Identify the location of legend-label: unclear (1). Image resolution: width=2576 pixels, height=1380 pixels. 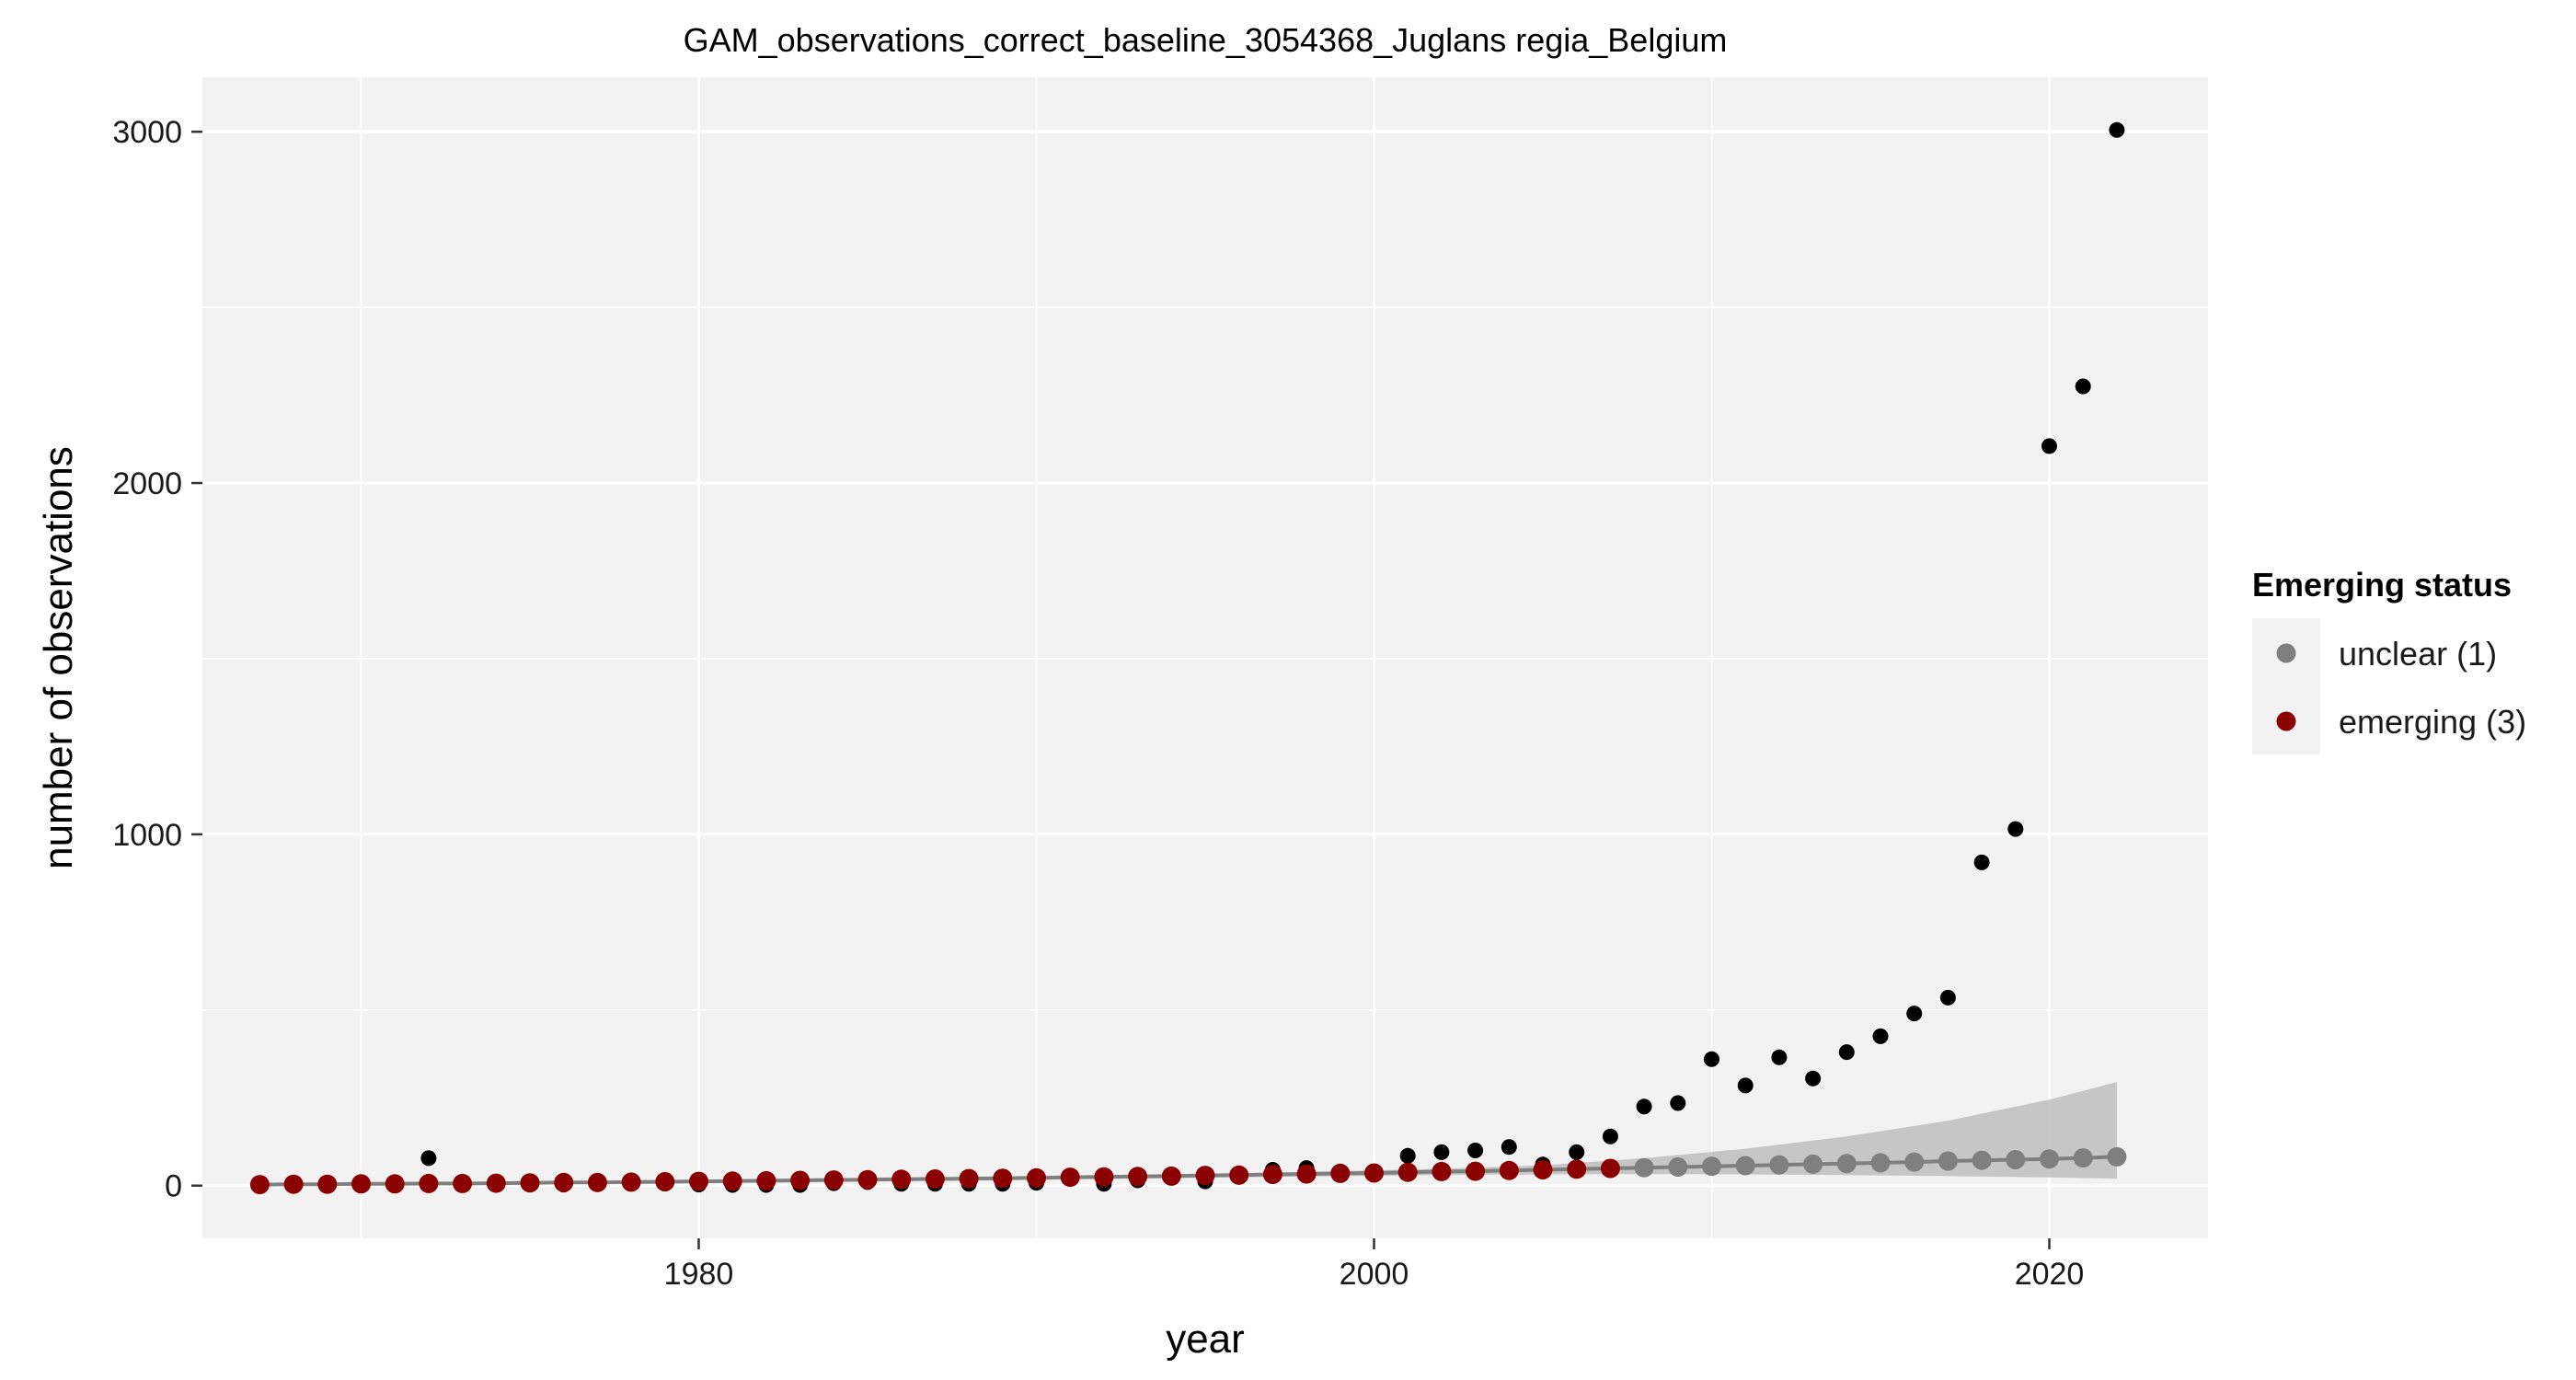
(2418, 654).